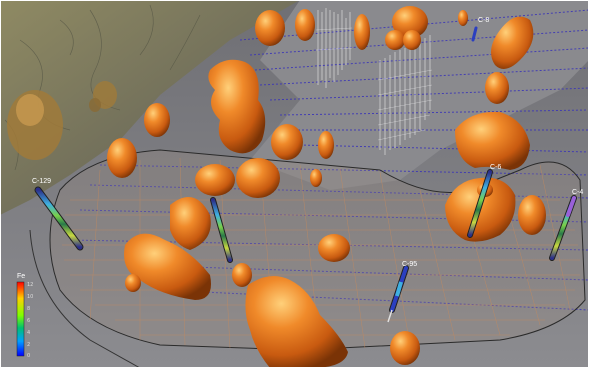 Image resolution: width=589 pixels, height=368 pixels. Describe the element at coordinates (58, 214) in the screenshot. I see `drillhole-c129: C-129` at that location.